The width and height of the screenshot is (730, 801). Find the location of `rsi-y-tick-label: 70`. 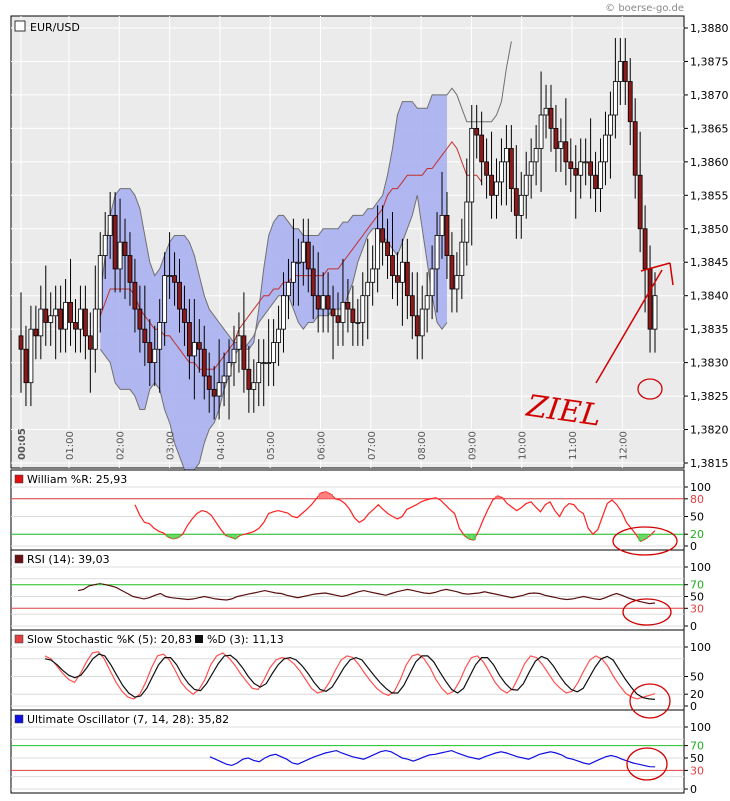

rsi-y-tick-label: 70 is located at coordinates (697, 585).